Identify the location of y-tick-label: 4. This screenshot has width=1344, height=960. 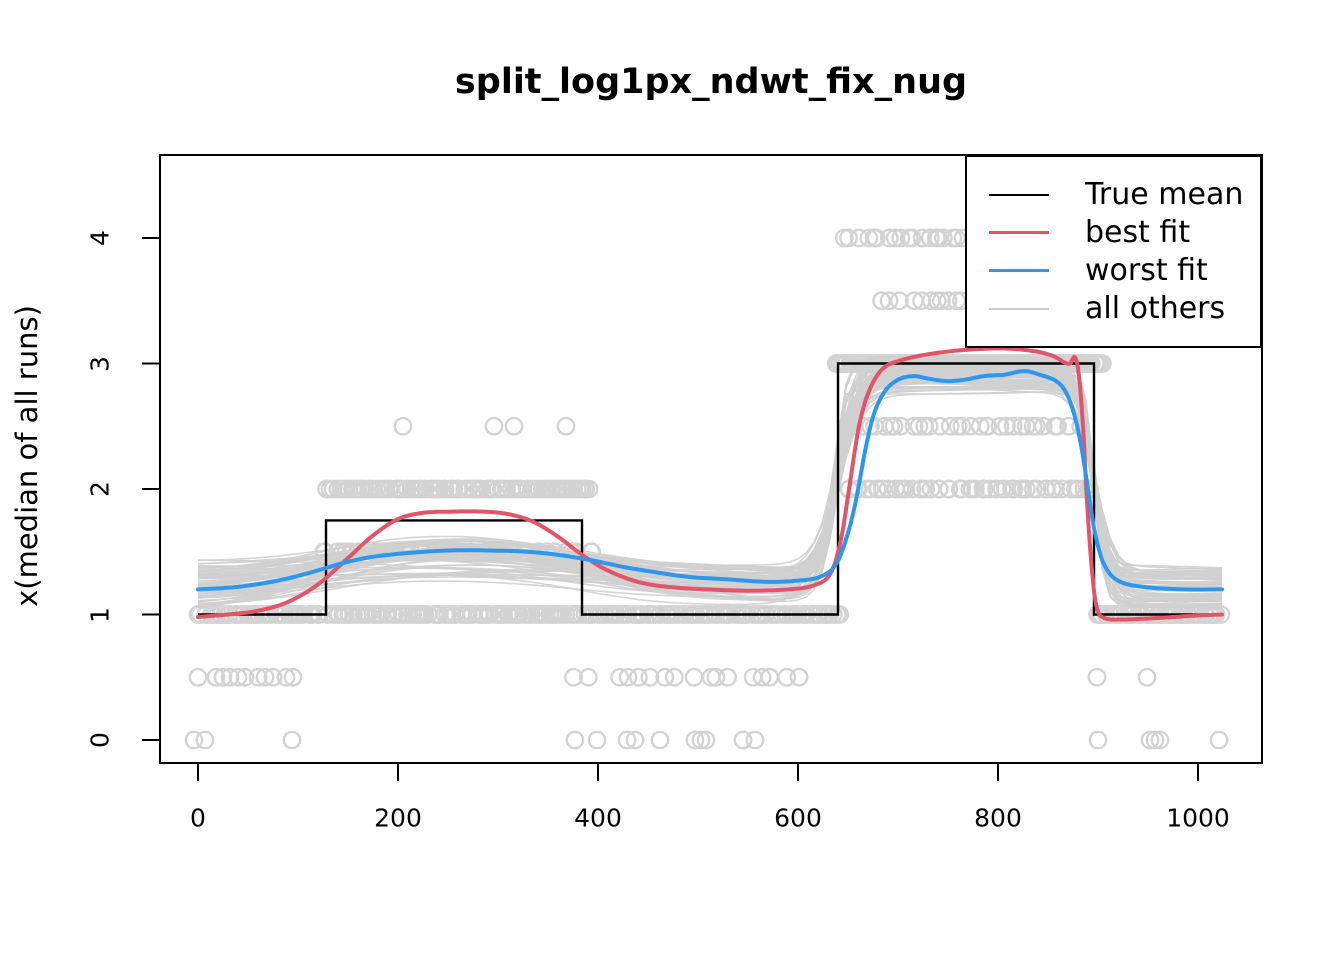
(100, 238).